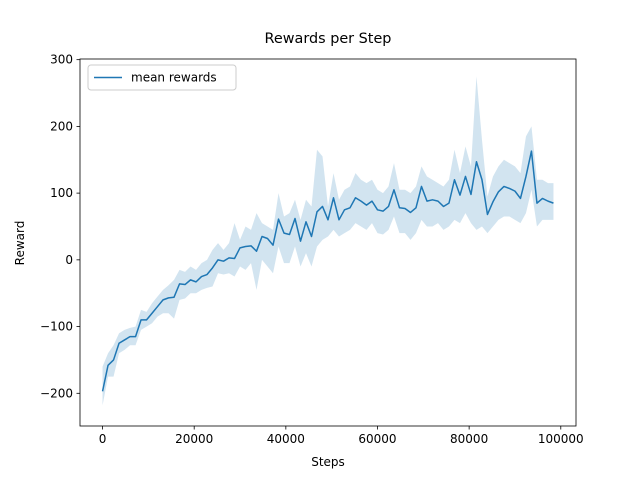 The width and height of the screenshot is (640, 480). I want to click on y-tick-label: 200, so click(61, 126).